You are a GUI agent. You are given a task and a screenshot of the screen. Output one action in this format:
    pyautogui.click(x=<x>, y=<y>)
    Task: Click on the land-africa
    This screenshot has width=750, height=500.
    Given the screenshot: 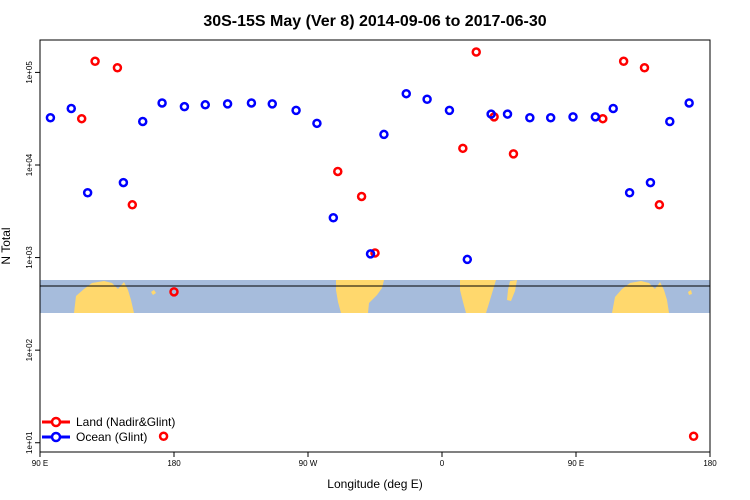 What is the action you would take?
    pyautogui.click(x=478, y=296)
    